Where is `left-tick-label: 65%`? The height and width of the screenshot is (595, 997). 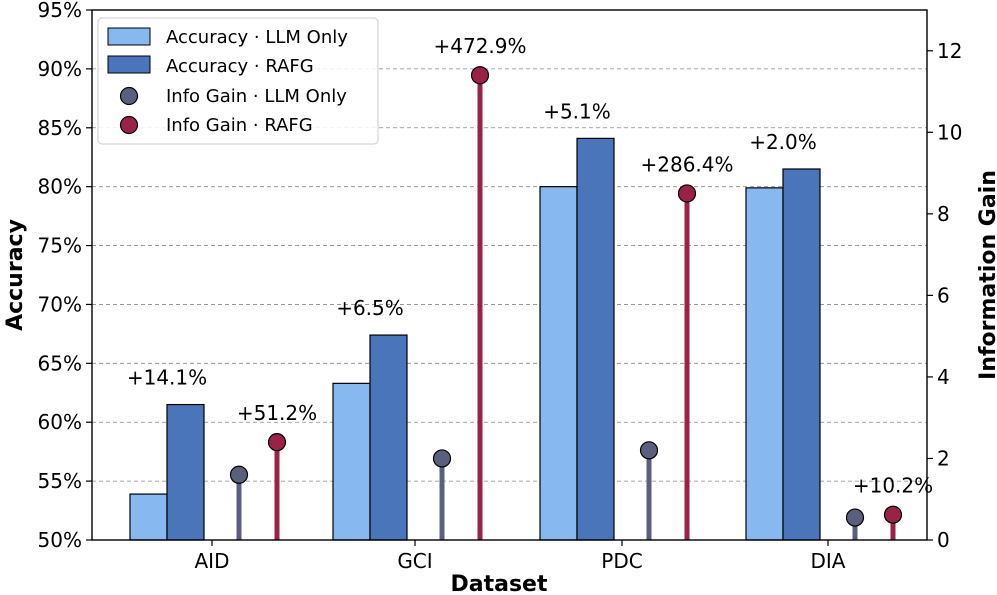
left-tick-label: 65% is located at coordinates (60, 363).